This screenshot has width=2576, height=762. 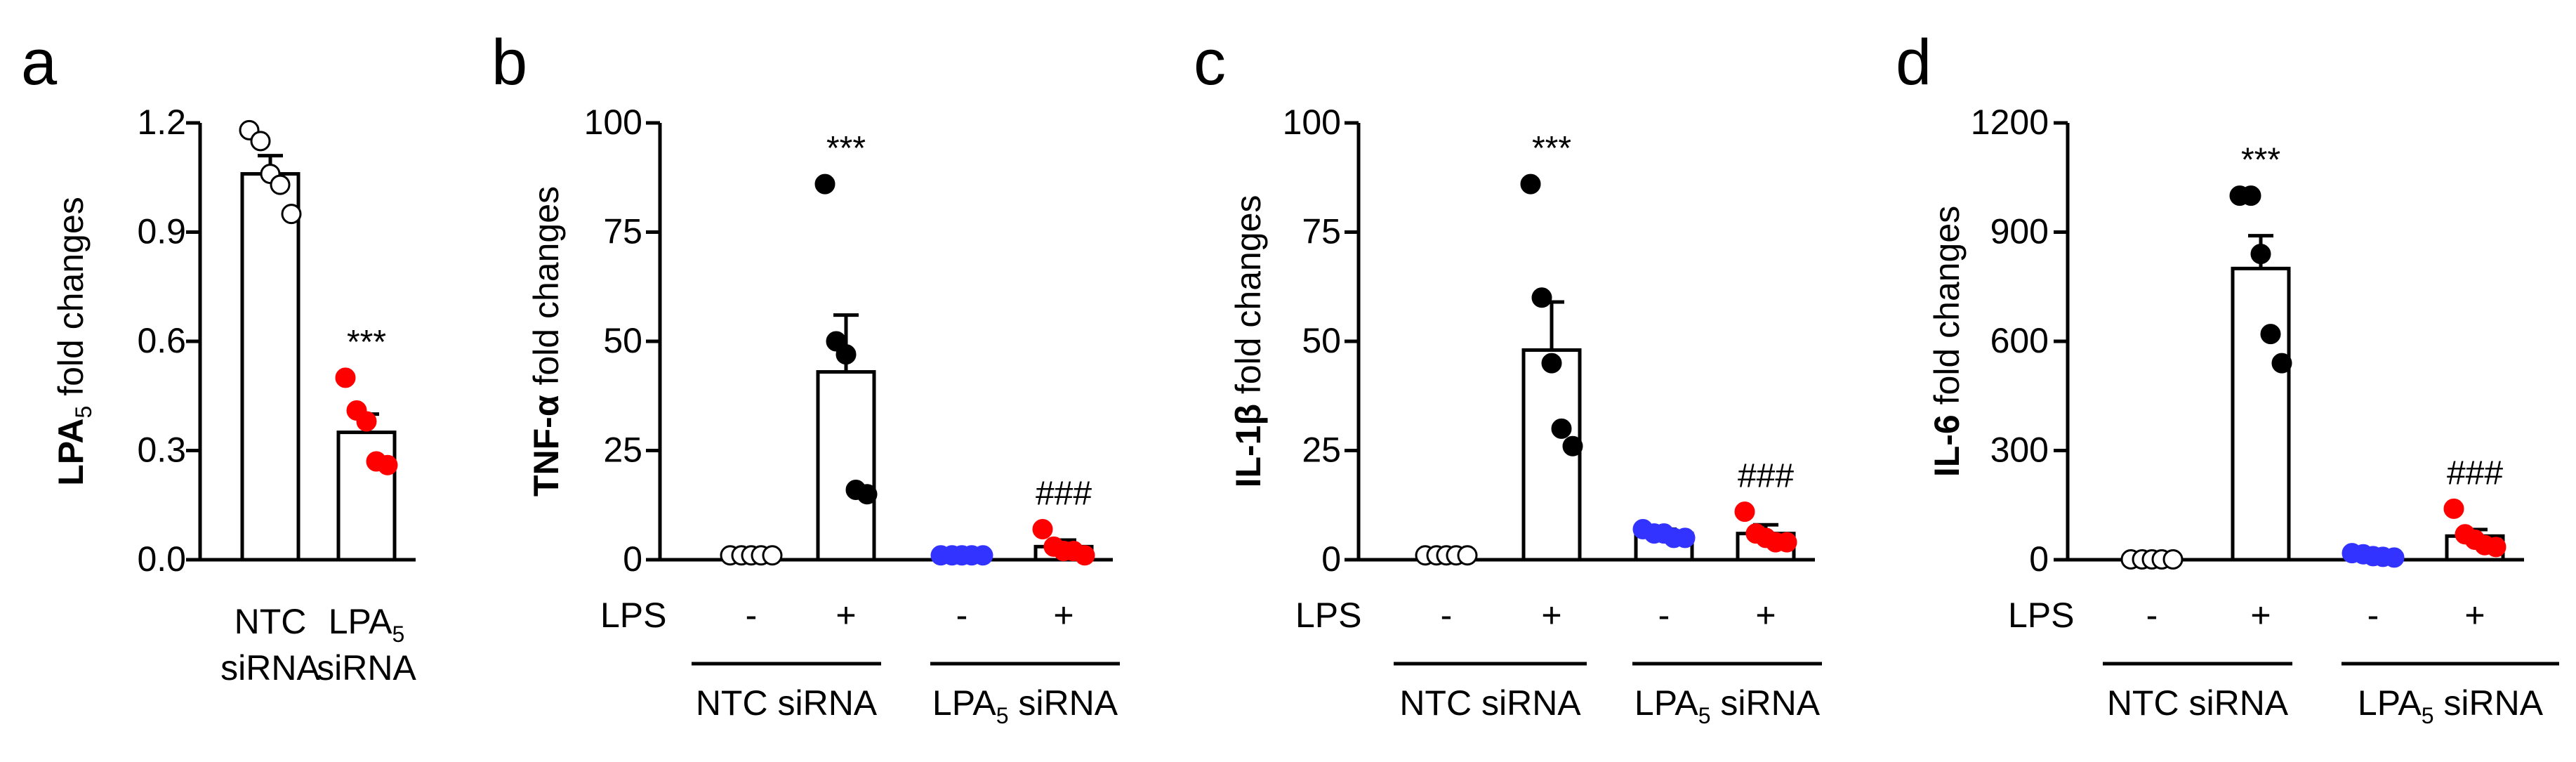 I want to click on category-label-main: NTC, so click(x=271, y=621).